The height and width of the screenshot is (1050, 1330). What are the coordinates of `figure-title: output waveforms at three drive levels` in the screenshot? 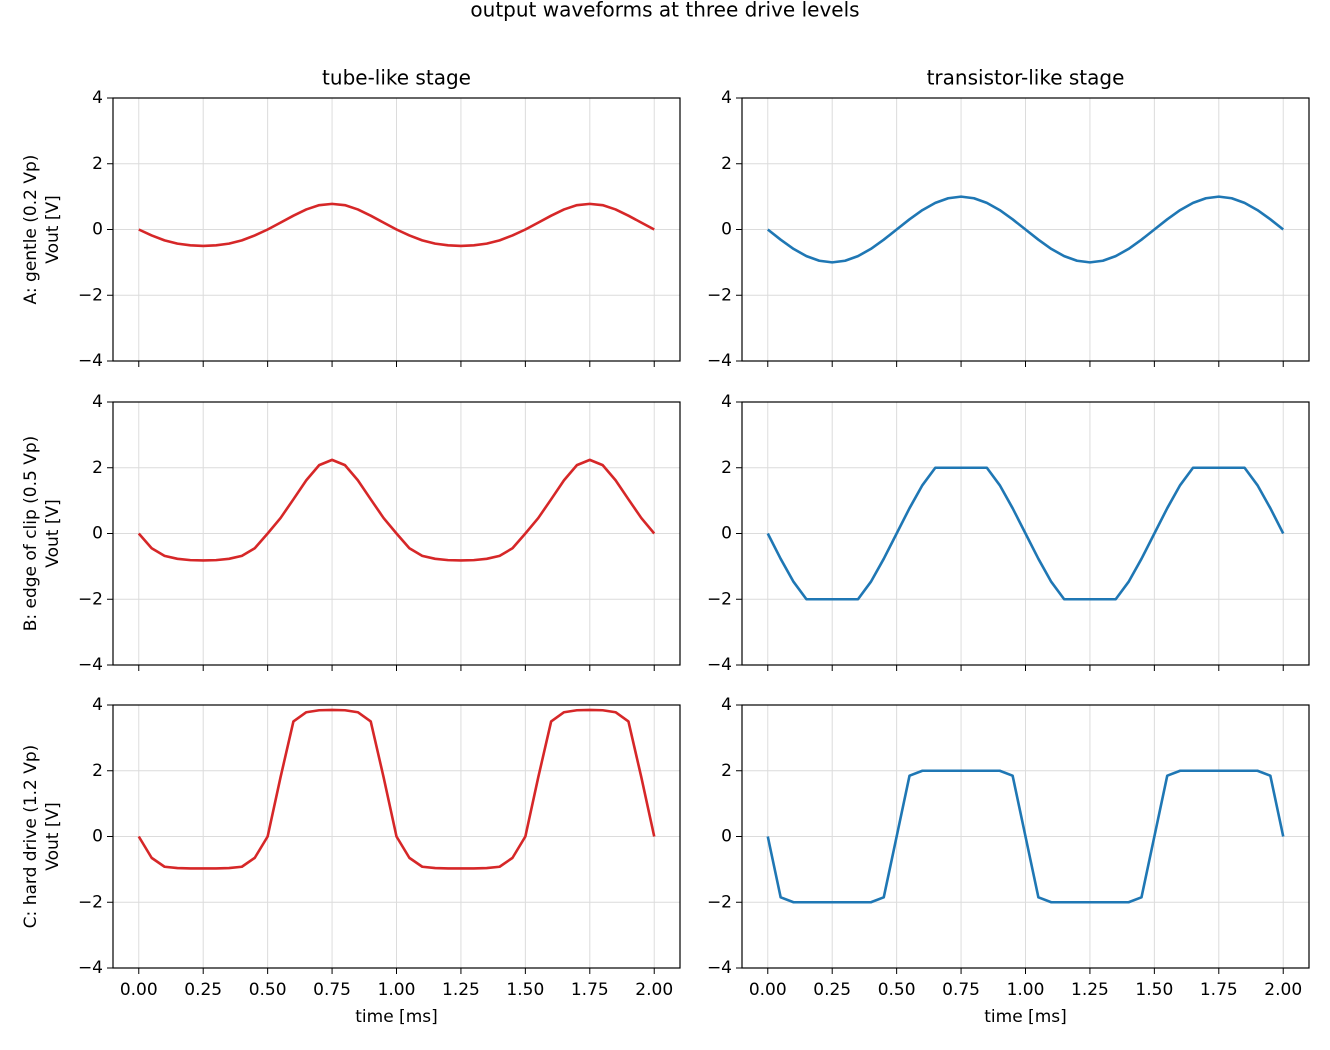 It's located at (664, 11).